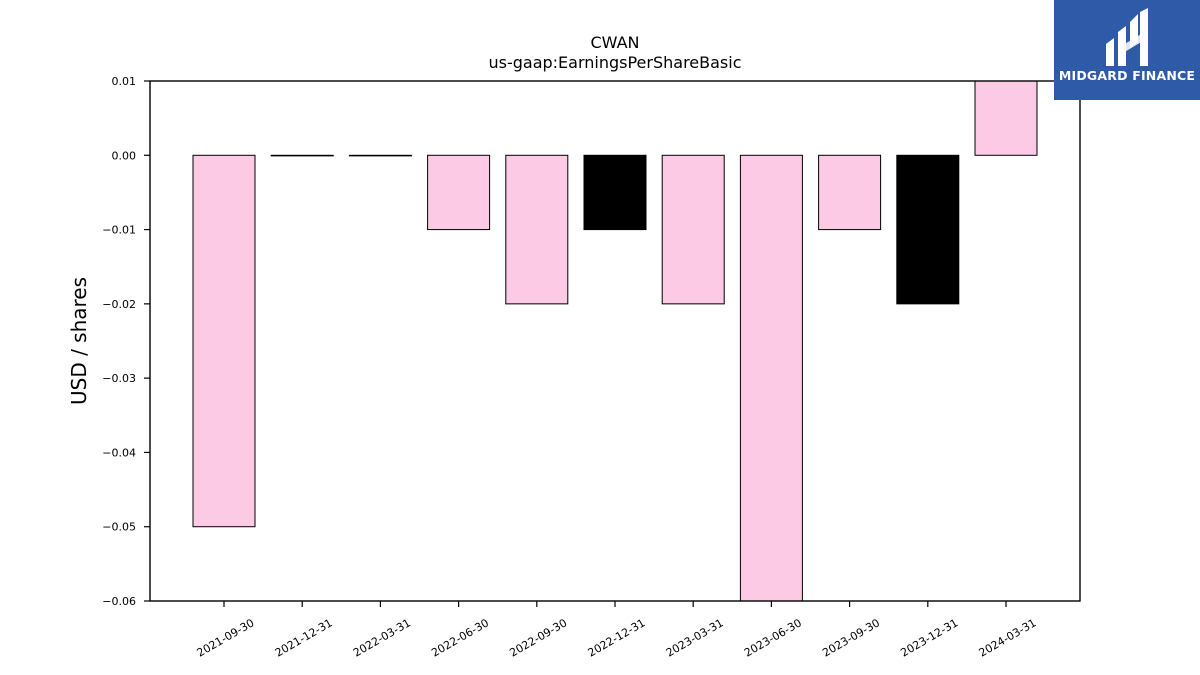 Image resolution: width=1200 pixels, height=675 pixels. Describe the element at coordinates (460, 637) in the screenshot. I see `x-tick-label: 2022-06-30` at that location.